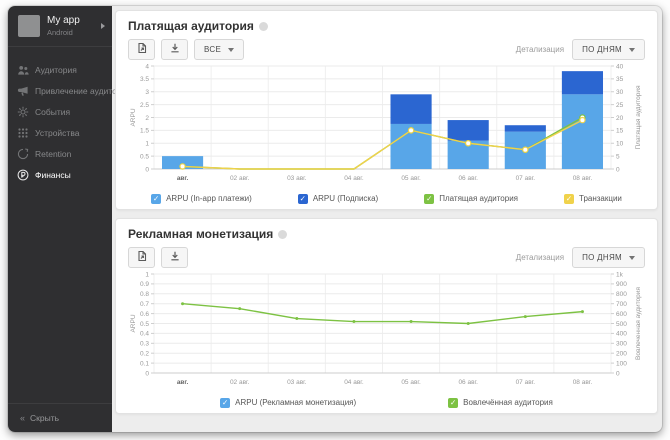 The width and height of the screenshot is (670, 440). Describe the element at coordinates (468, 178) in the screenshot. I see `svg-text: 06 авг.` at that location.